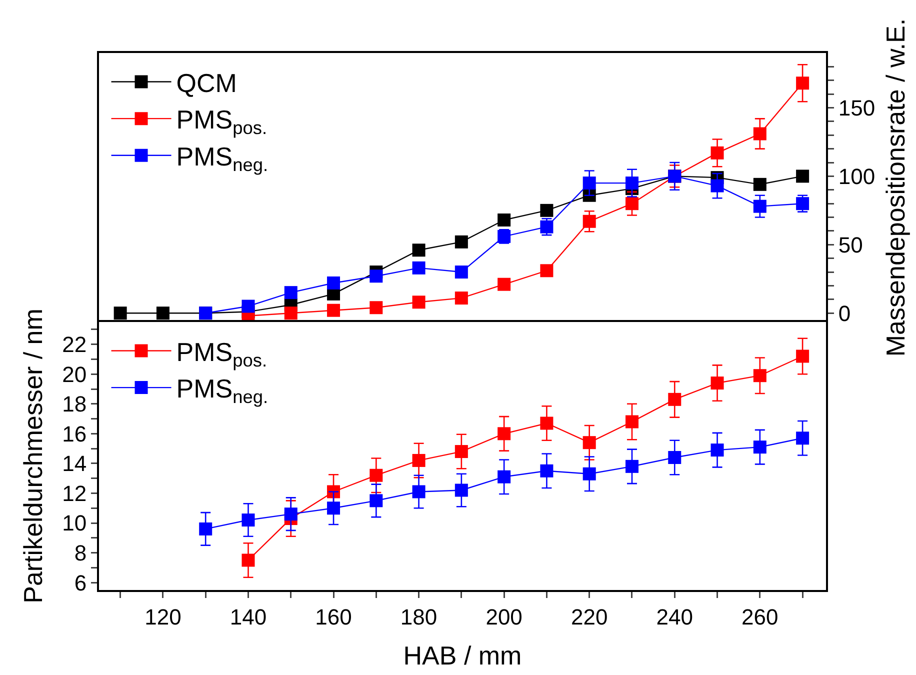  Describe the element at coordinates (589, 617) in the screenshot. I see `x-tick-label: 220` at that location.